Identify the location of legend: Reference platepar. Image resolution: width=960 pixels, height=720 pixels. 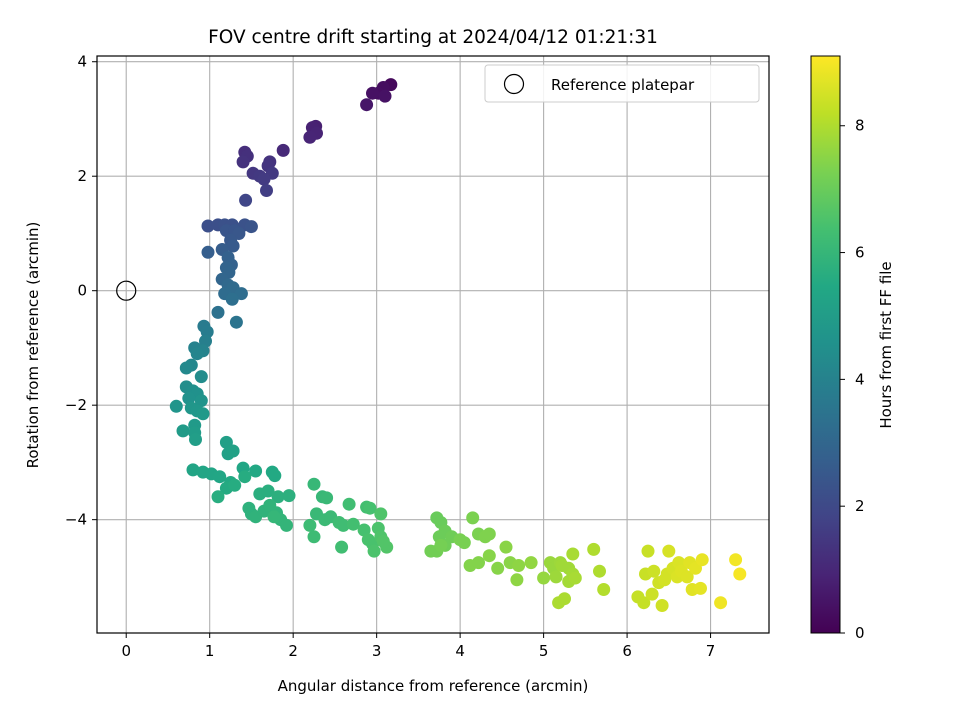
(622, 83).